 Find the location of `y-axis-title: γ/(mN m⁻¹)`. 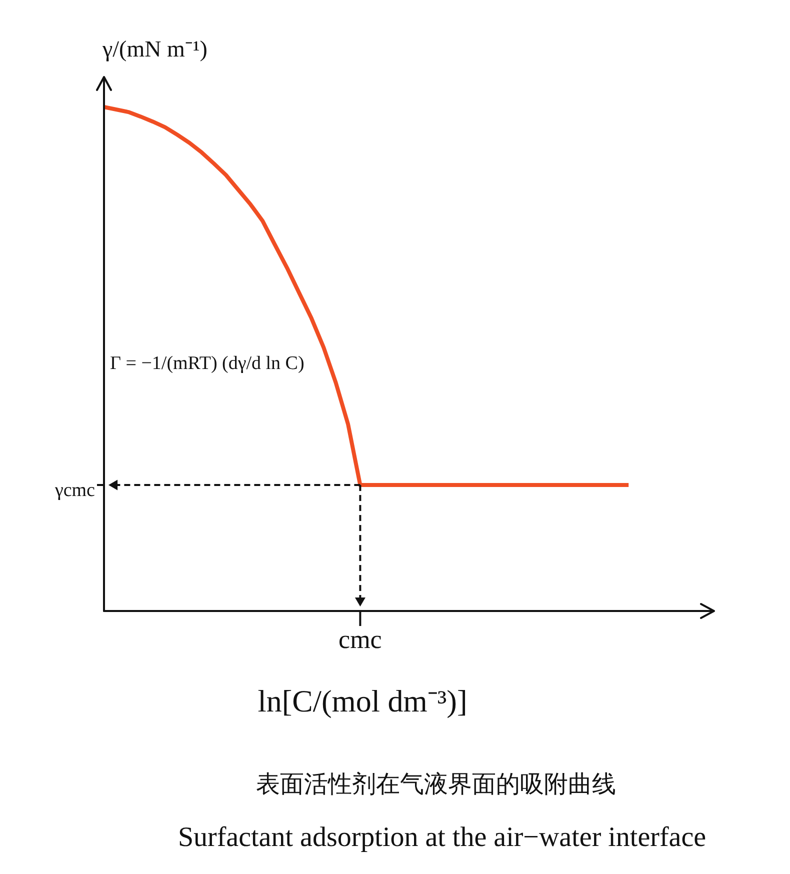

y-axis-title: γ/(mN m⁻¹) is located at coordinates (155, 49).